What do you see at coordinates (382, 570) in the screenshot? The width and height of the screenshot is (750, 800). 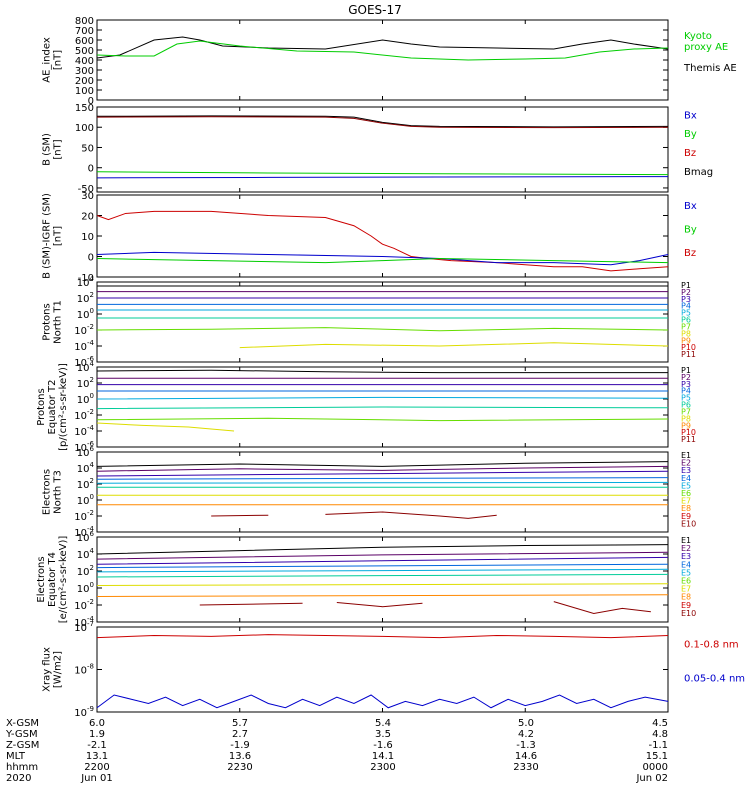 I see `series-line-e5` at bounding box center [382, 570].